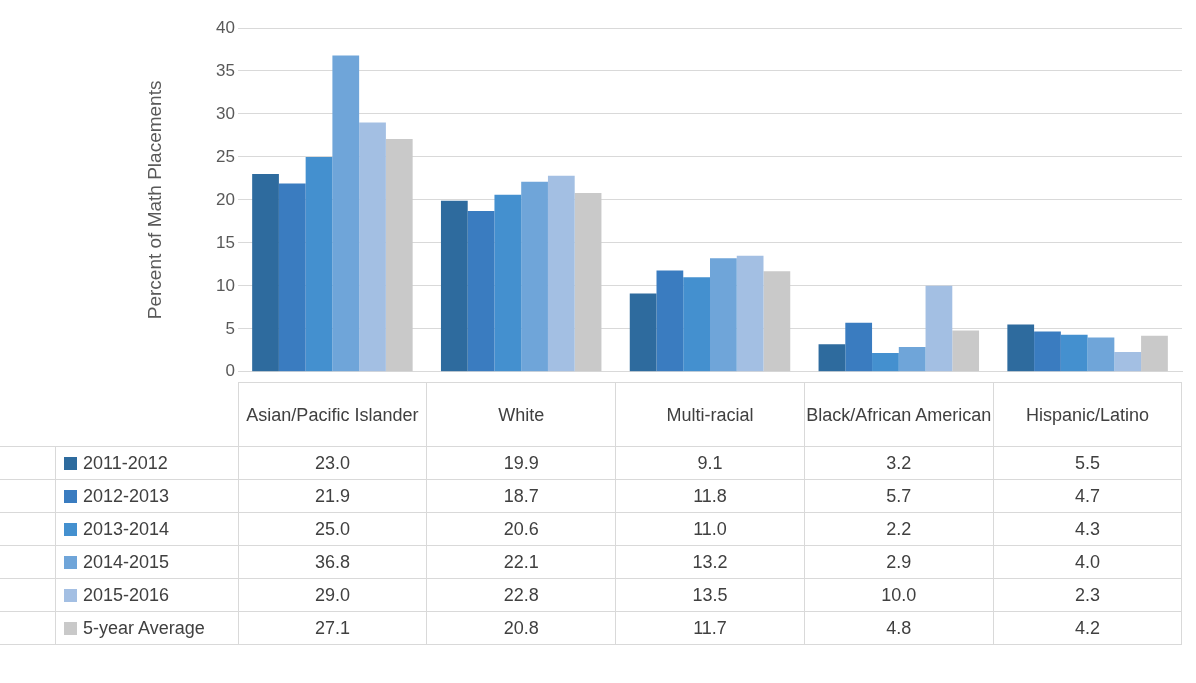 Image resolution: width=1196 pixels, height=683 pixels. I want to click on x-tick-label: Asian/Pacific Islander, so click(332, 414).